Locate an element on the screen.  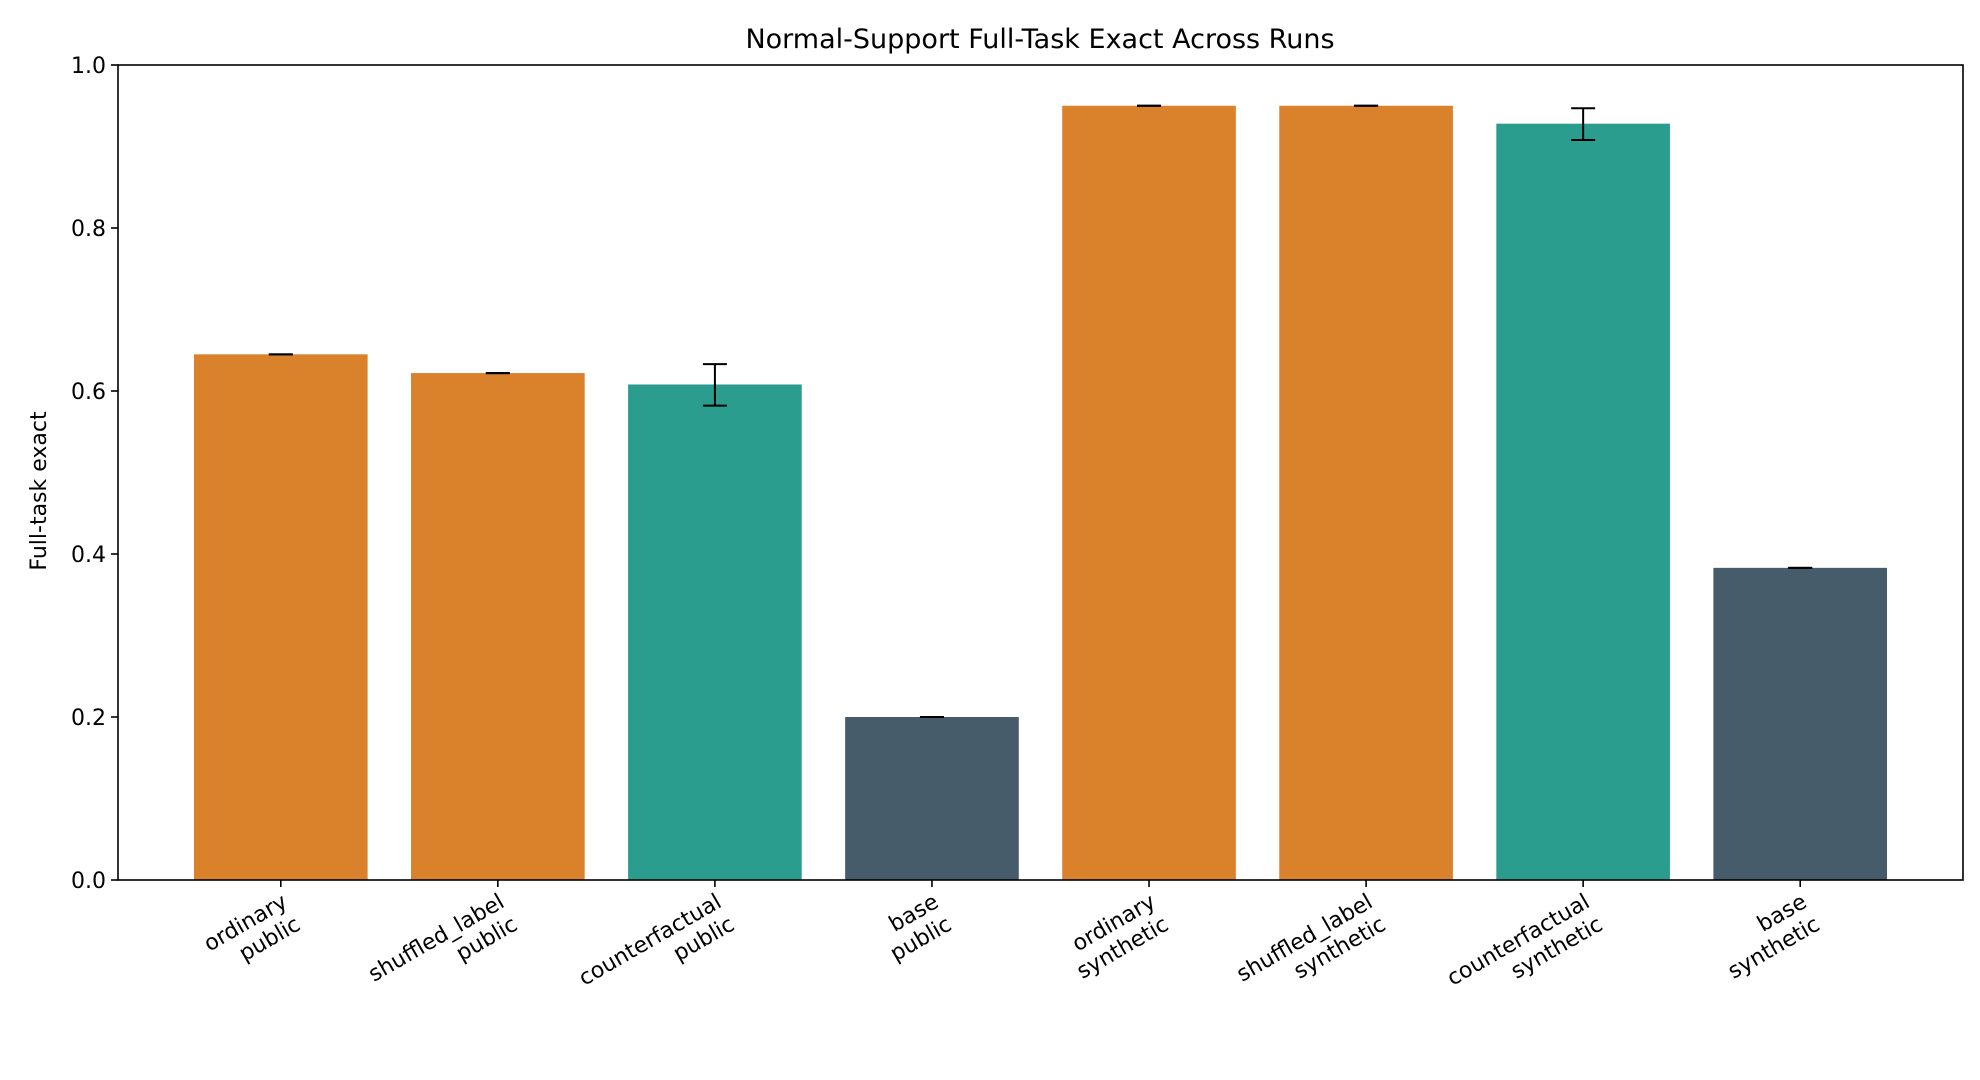
x-tick-label: basesynthetic is located at coordinates (1767, 937).